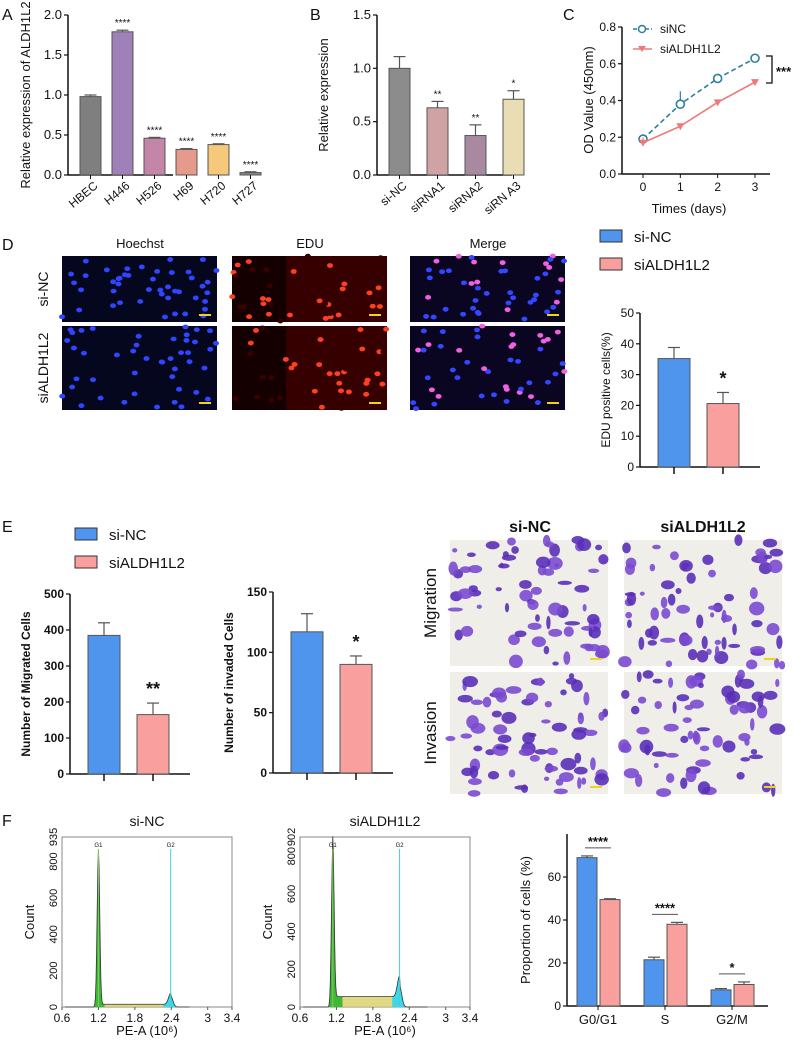 Image resolution: width=798 pixels, height=1043 pixels. I want to click on x-tick-label: 1.2, so click(98, 1018).